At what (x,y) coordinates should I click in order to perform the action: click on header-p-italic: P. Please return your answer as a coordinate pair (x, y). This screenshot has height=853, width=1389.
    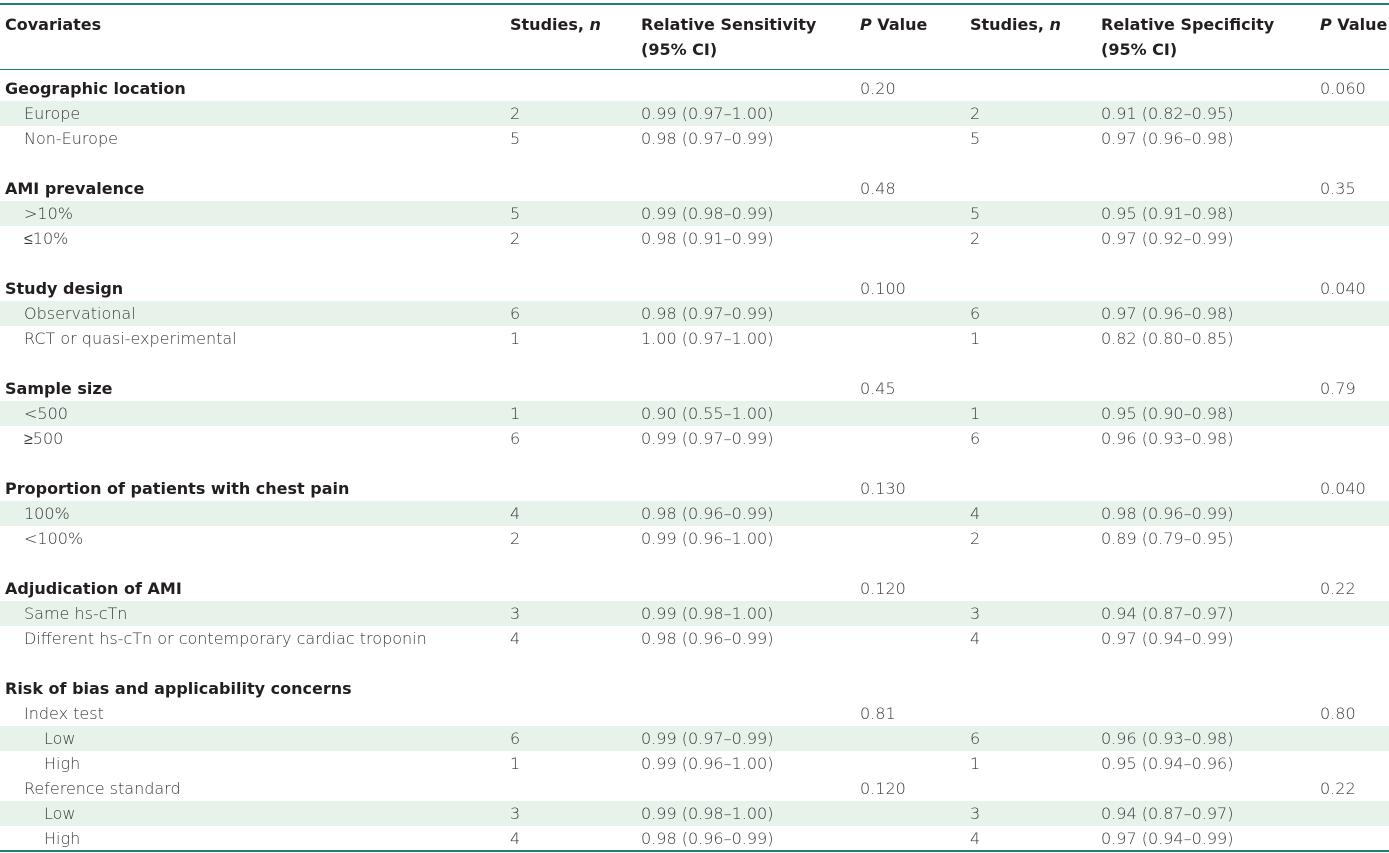
    Looking at the image, I should click on (866, 24).